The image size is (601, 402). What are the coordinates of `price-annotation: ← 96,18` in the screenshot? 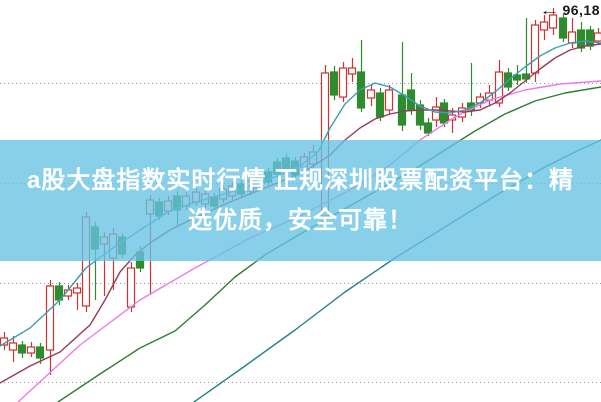 It's located at (569, 10).